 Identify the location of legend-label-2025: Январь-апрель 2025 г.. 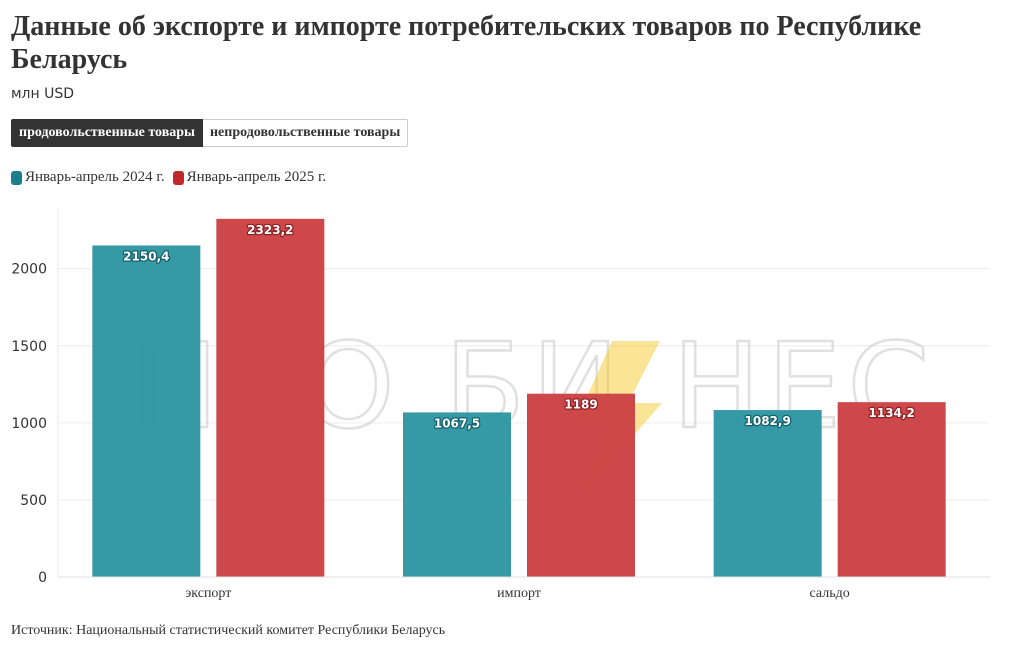
(256, 177).